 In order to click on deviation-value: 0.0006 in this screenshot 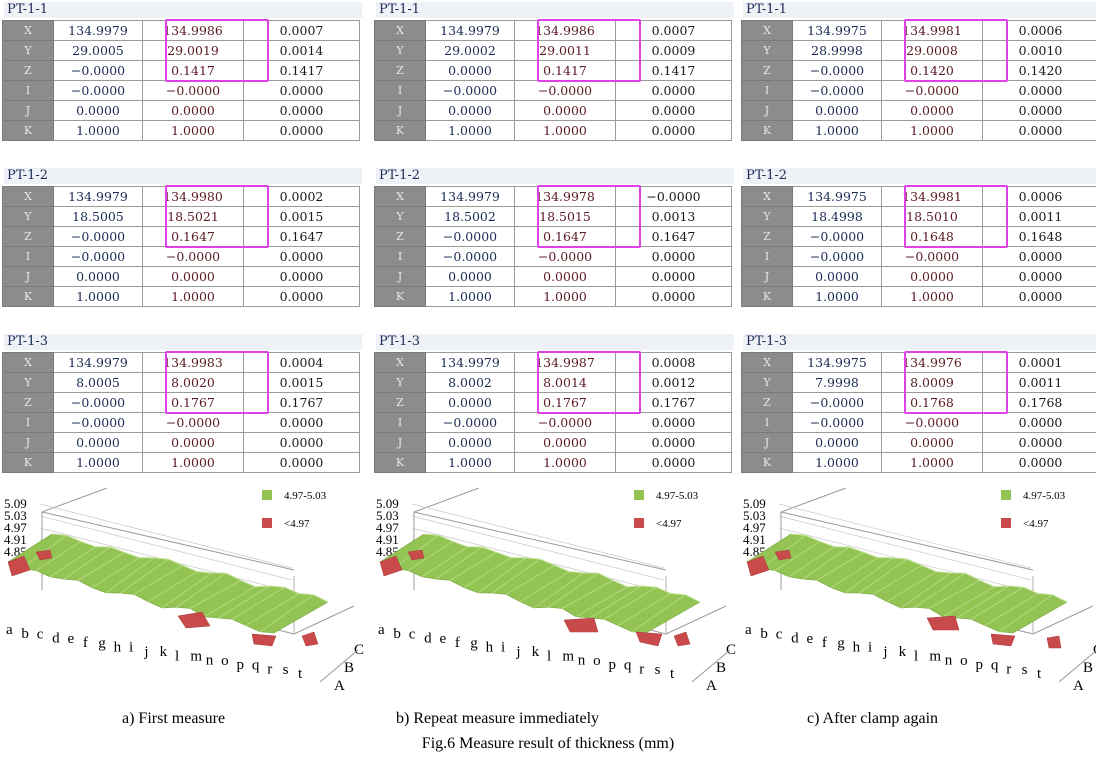, I will do `click(1039, 30)`.